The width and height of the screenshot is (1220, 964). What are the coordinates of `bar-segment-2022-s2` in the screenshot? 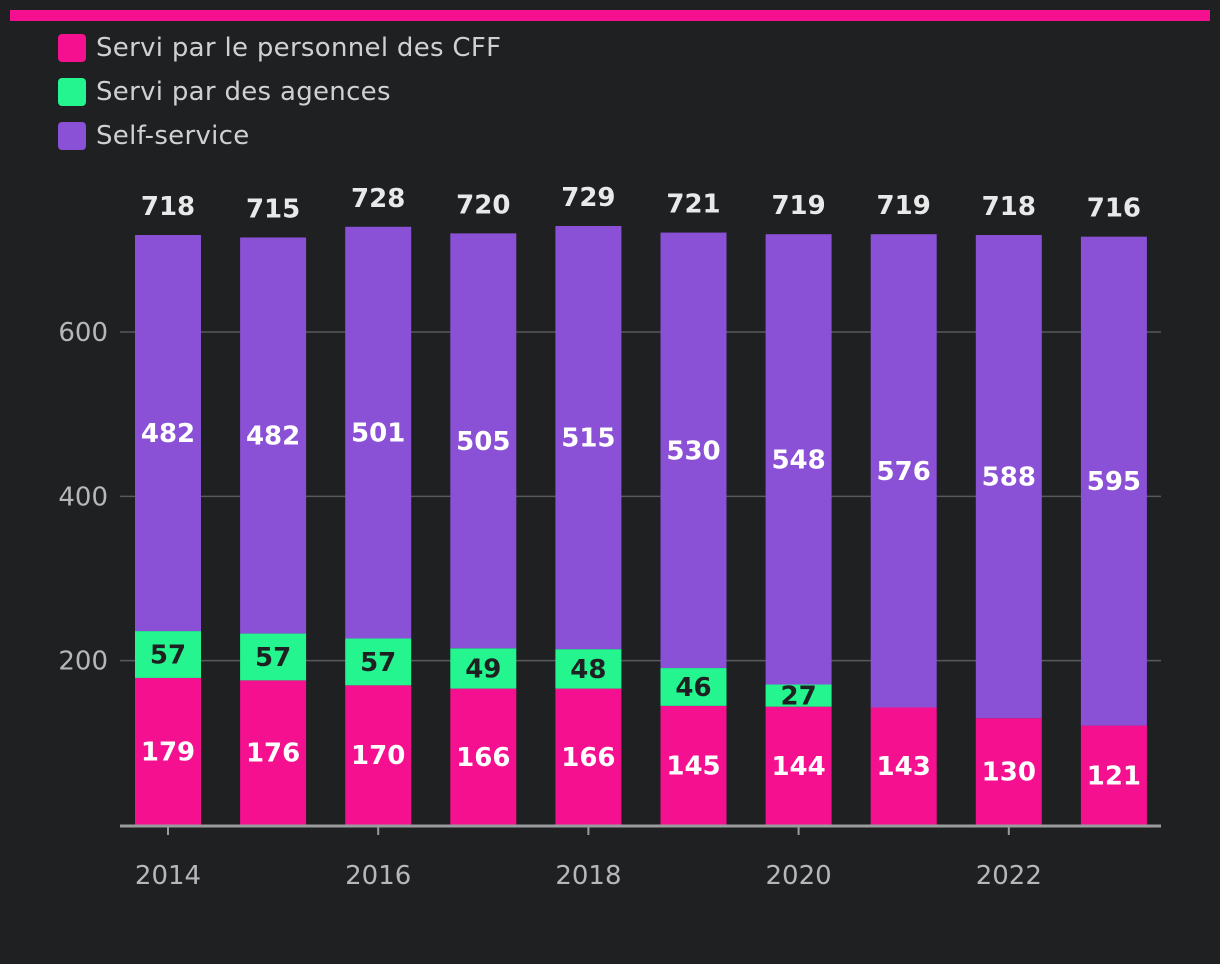 It's located at (1008, 477).